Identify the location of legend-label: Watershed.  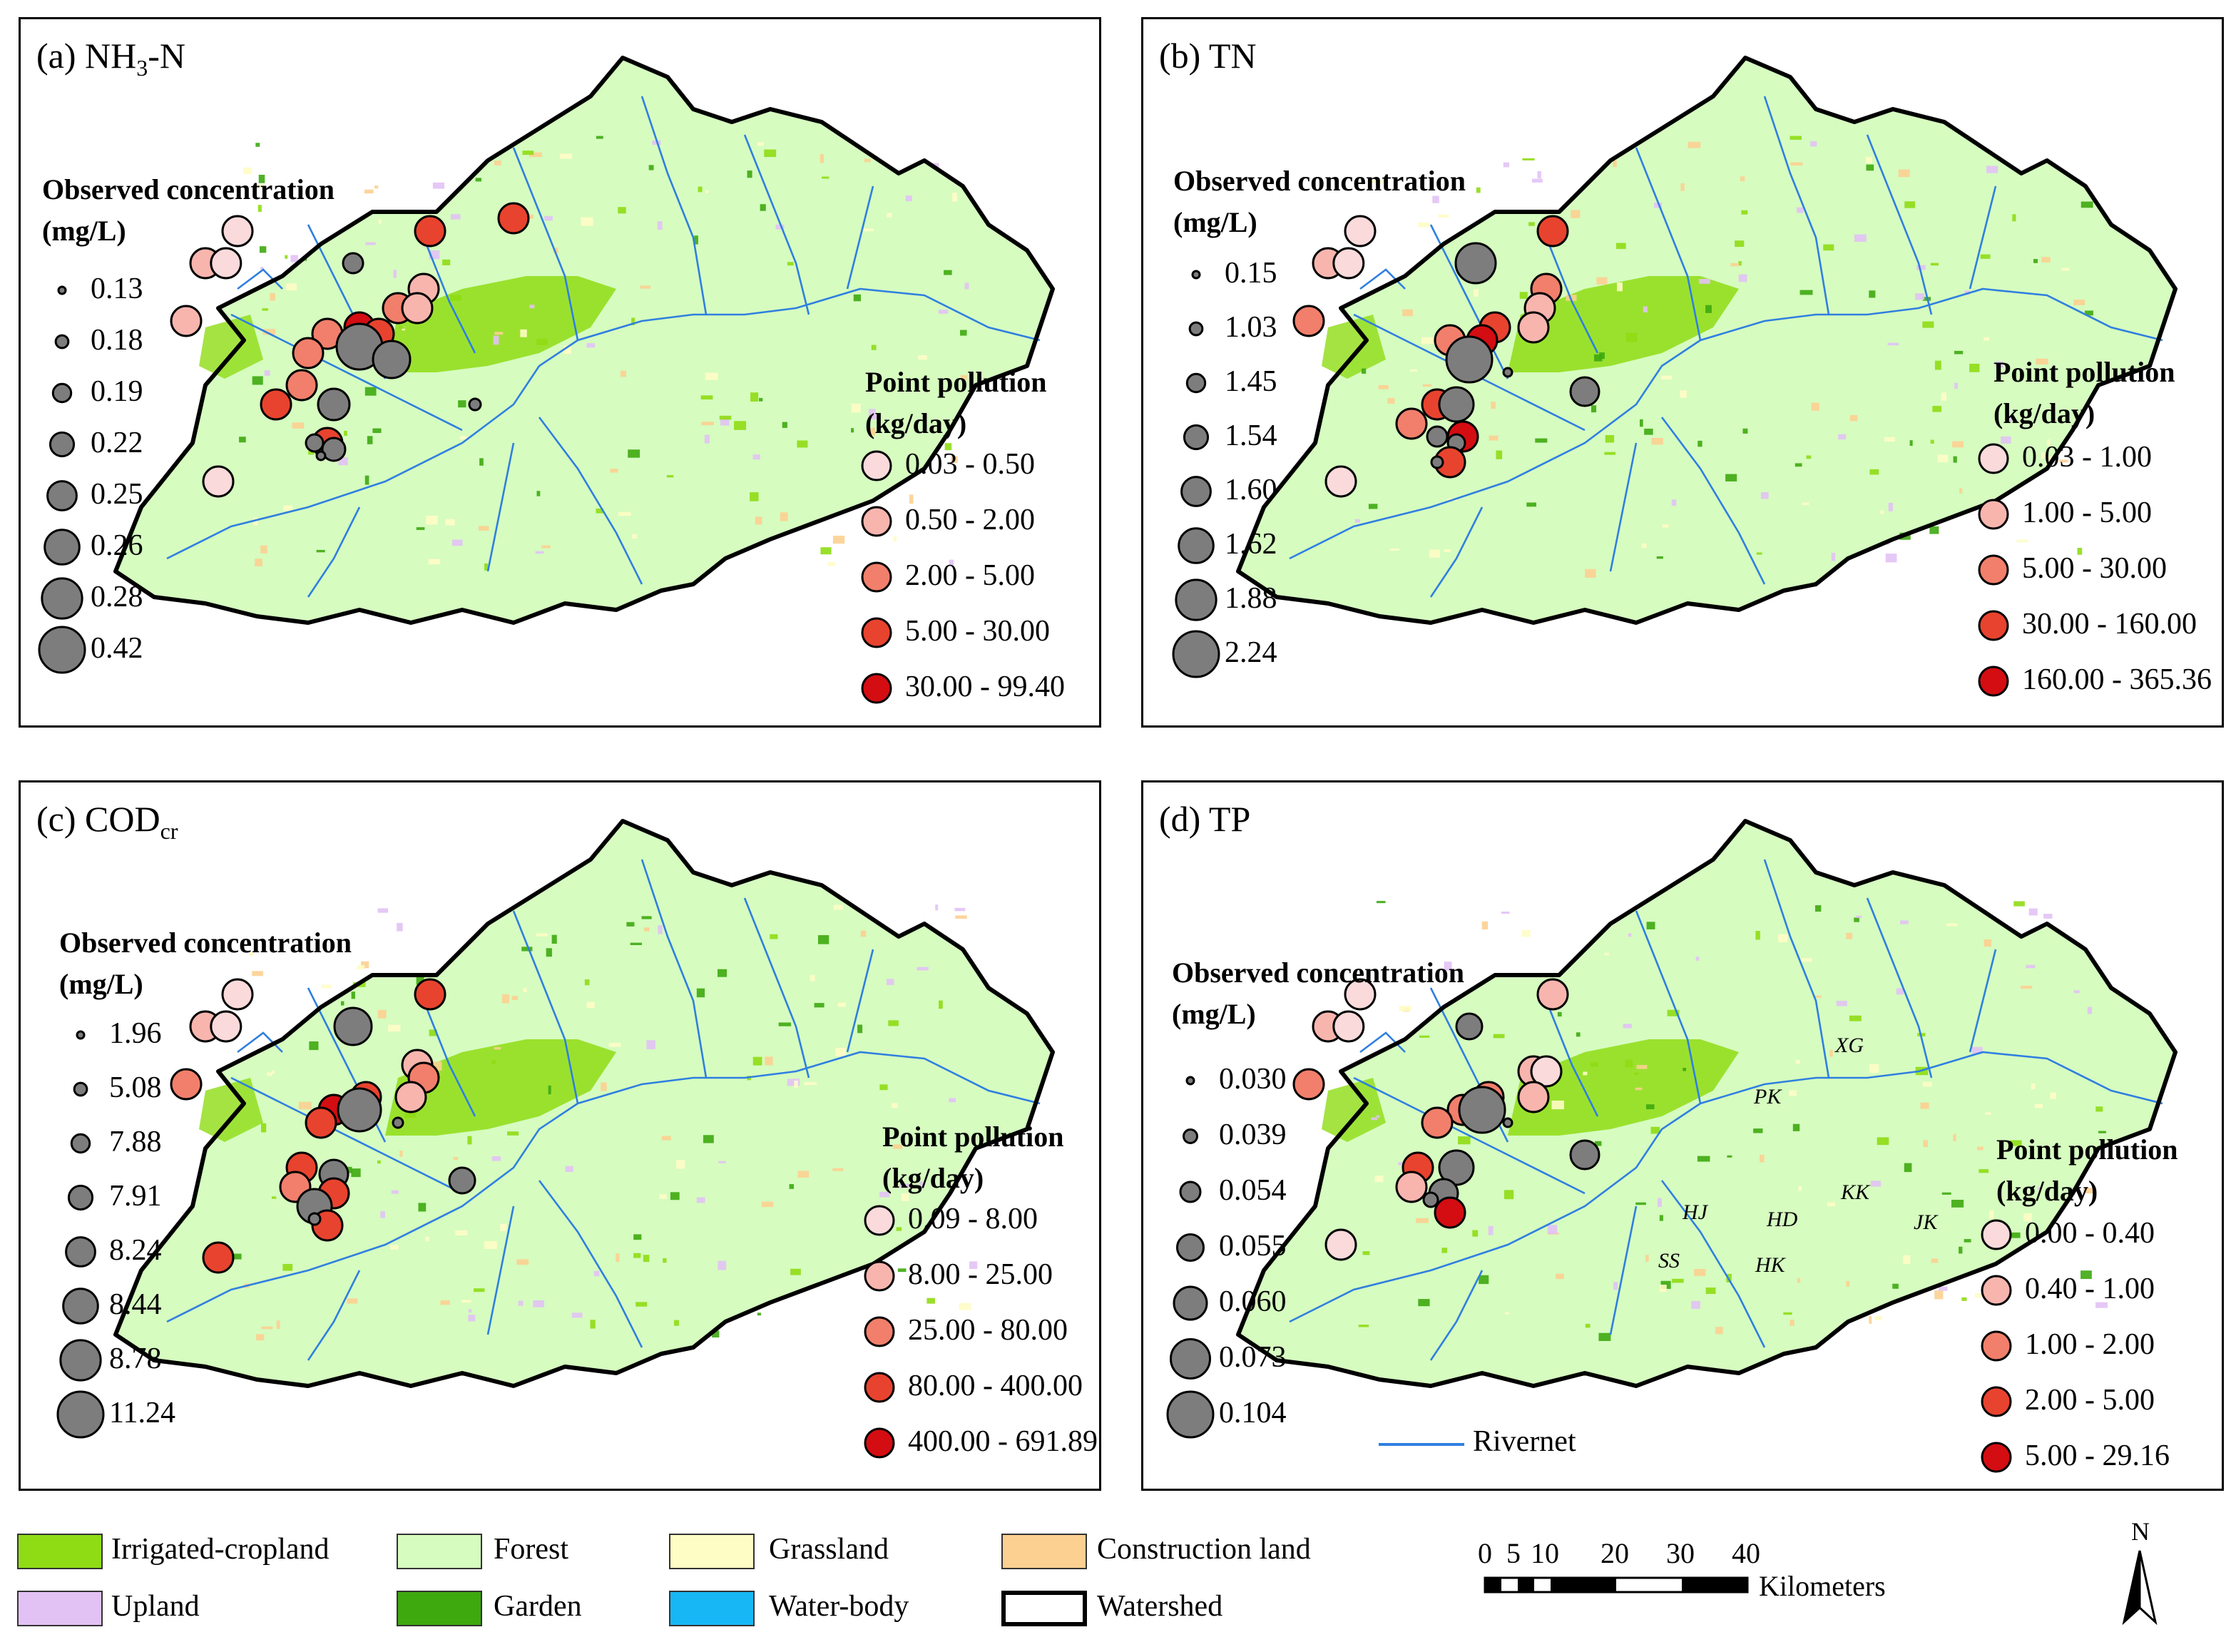
(1160, 1606).